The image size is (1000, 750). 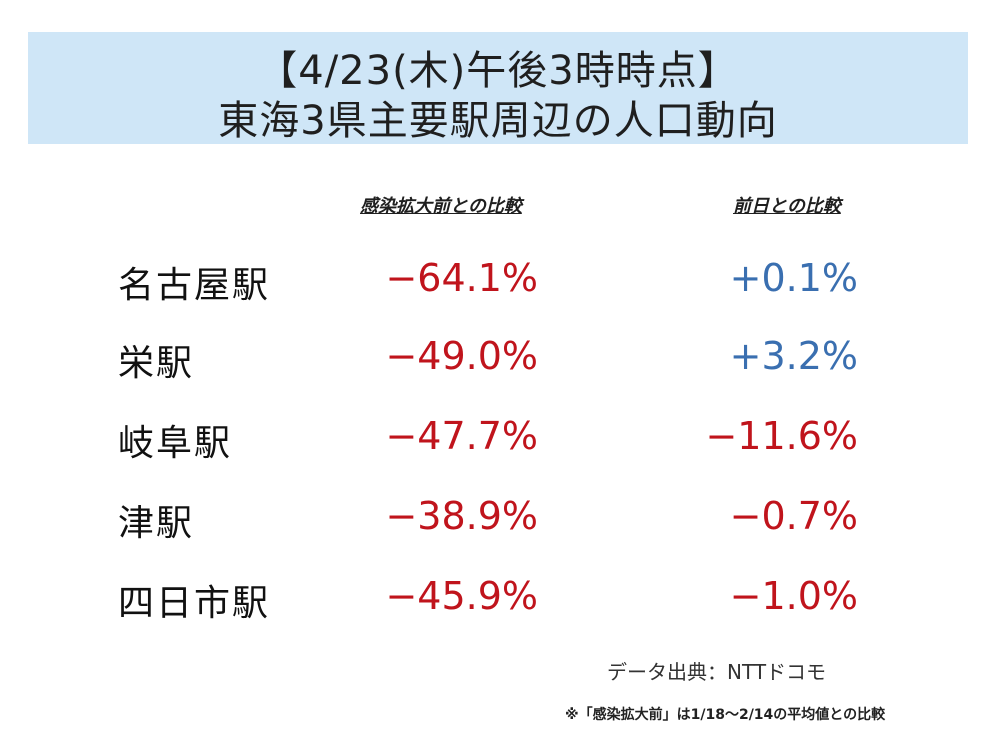 What do you see at coordinates (175, 443) in the screenshot?
I see `station-name: 岐阜駅` at bounding box center [175, 443].